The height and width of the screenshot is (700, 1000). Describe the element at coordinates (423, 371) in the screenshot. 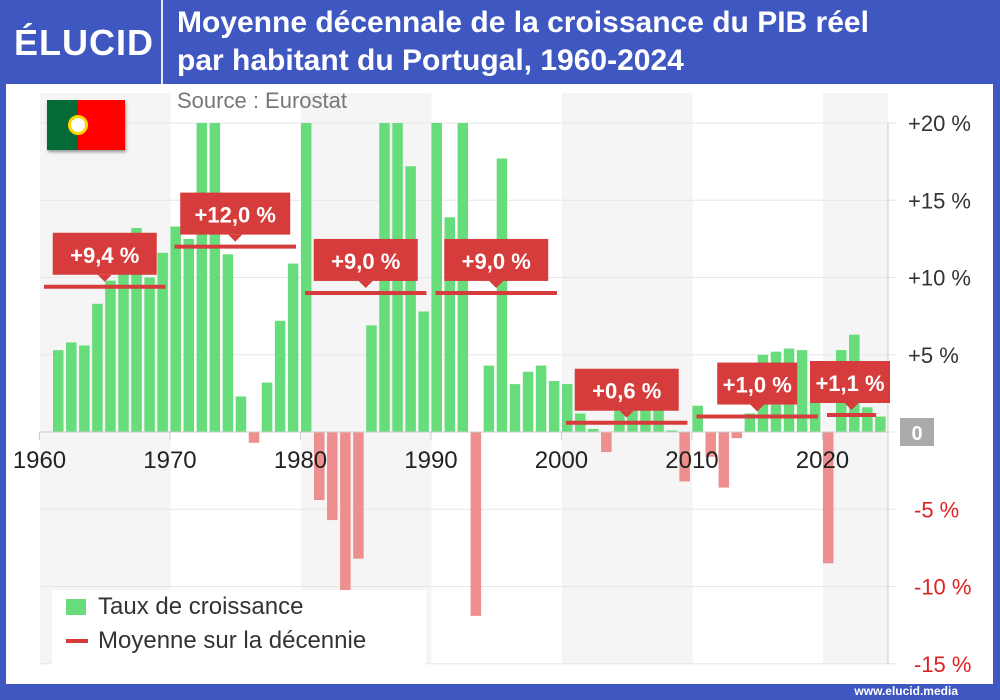

I see `bar-1989` at that location.